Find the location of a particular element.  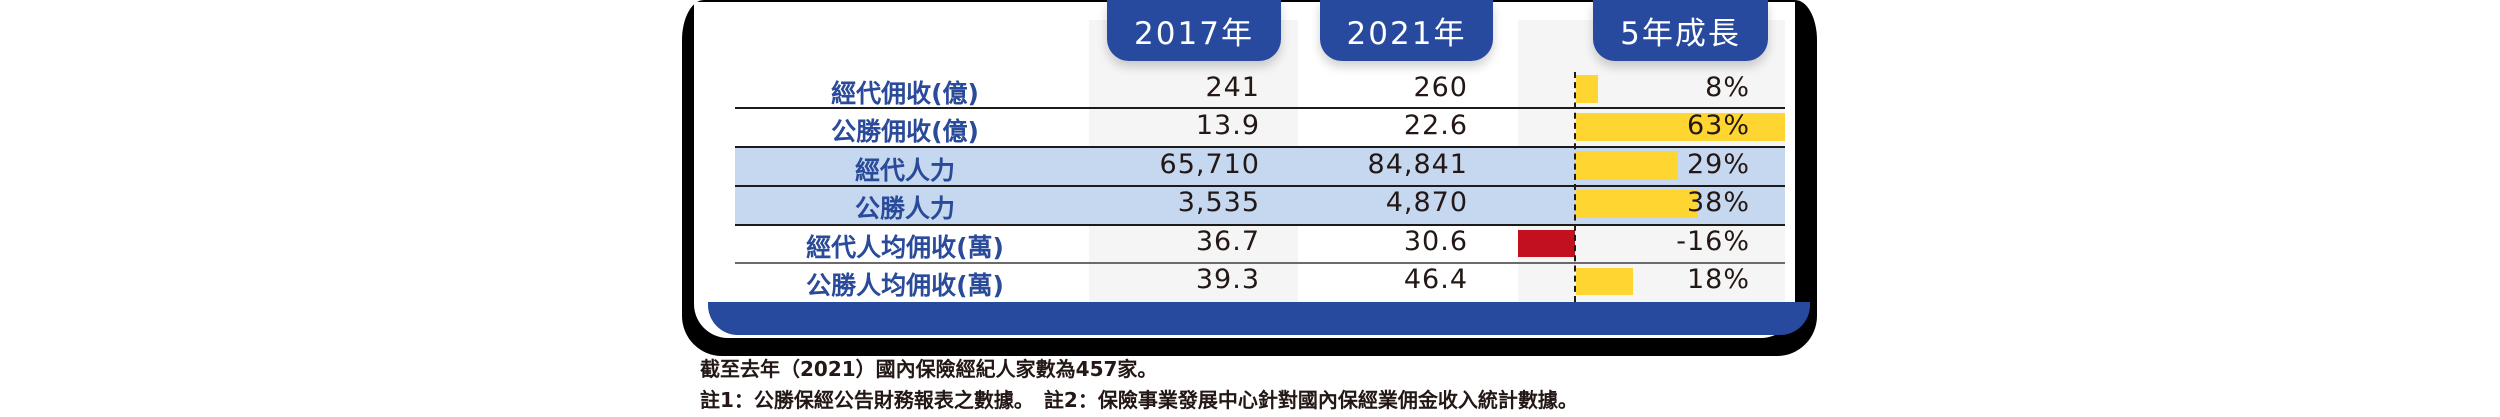

value-2021: 260 is located at coordinates (1440, 87).